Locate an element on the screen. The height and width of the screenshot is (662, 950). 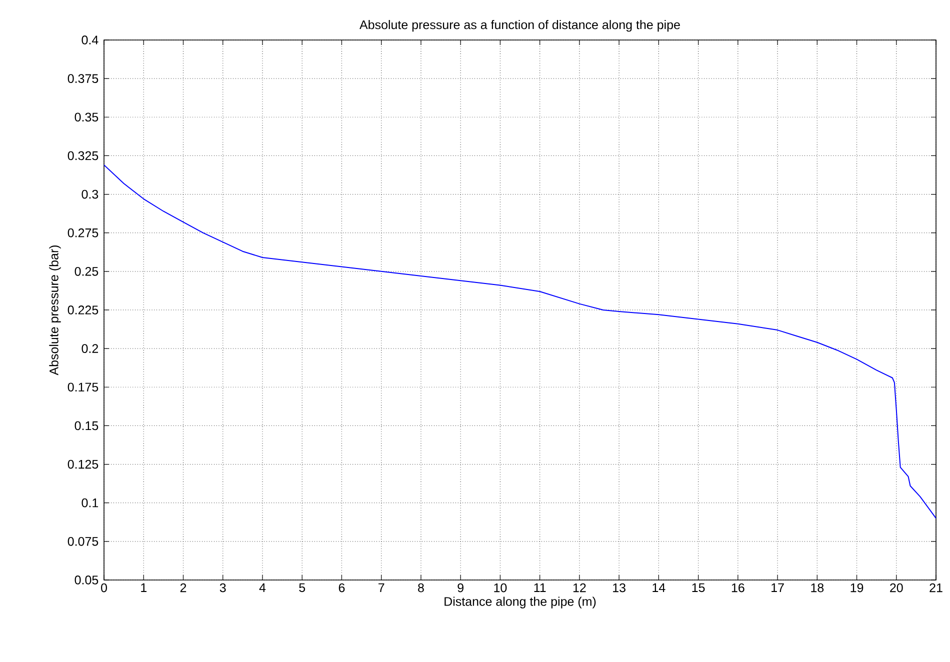
x-tick-label: 9 is located at coordinates (461, 587).